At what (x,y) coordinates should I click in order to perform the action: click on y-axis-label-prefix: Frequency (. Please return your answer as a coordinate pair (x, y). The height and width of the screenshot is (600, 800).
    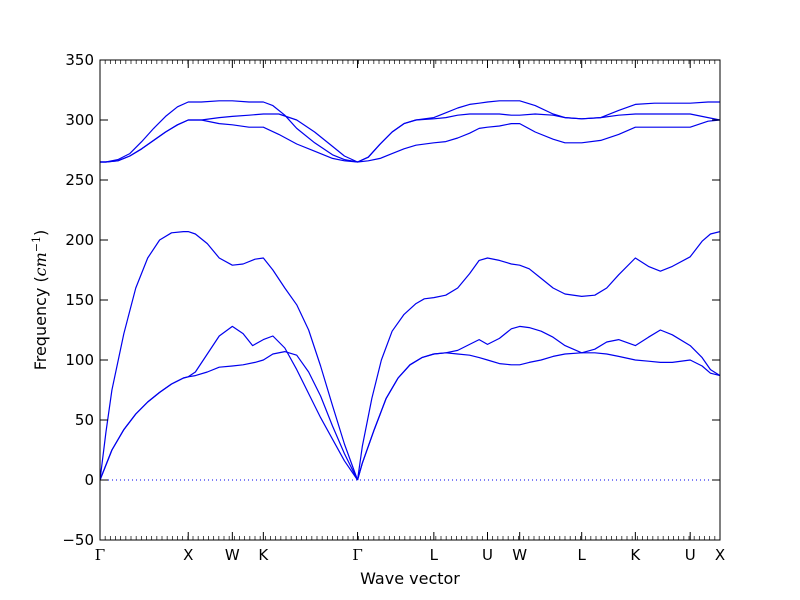
    Looking at the image, I should click on (40, 323).